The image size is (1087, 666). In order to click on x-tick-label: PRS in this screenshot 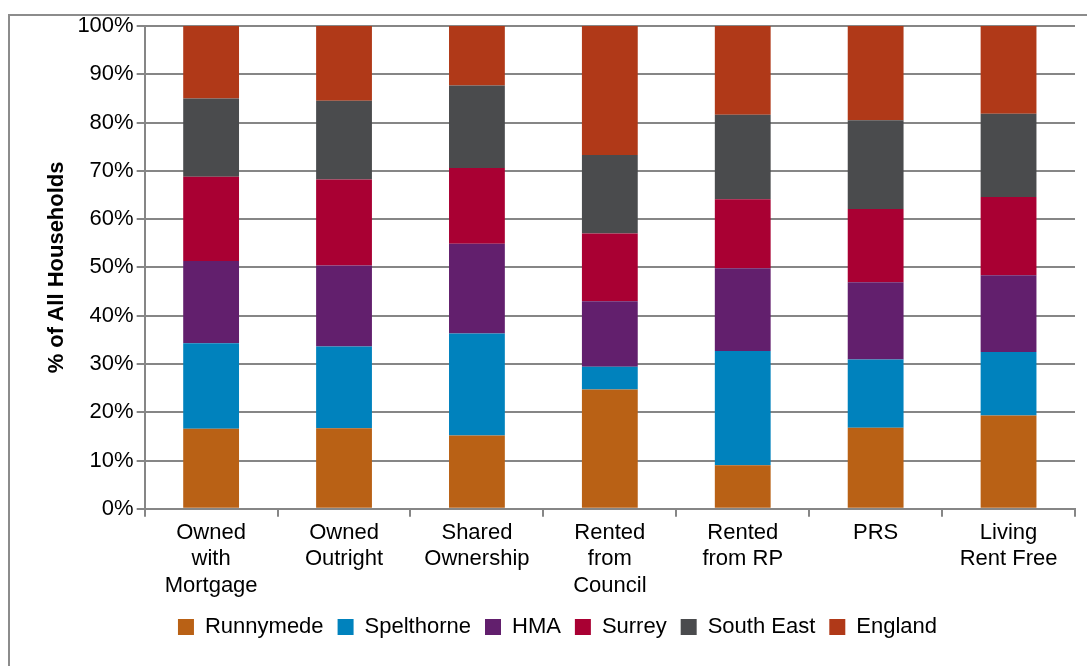, I will do `click(876, 532)`.